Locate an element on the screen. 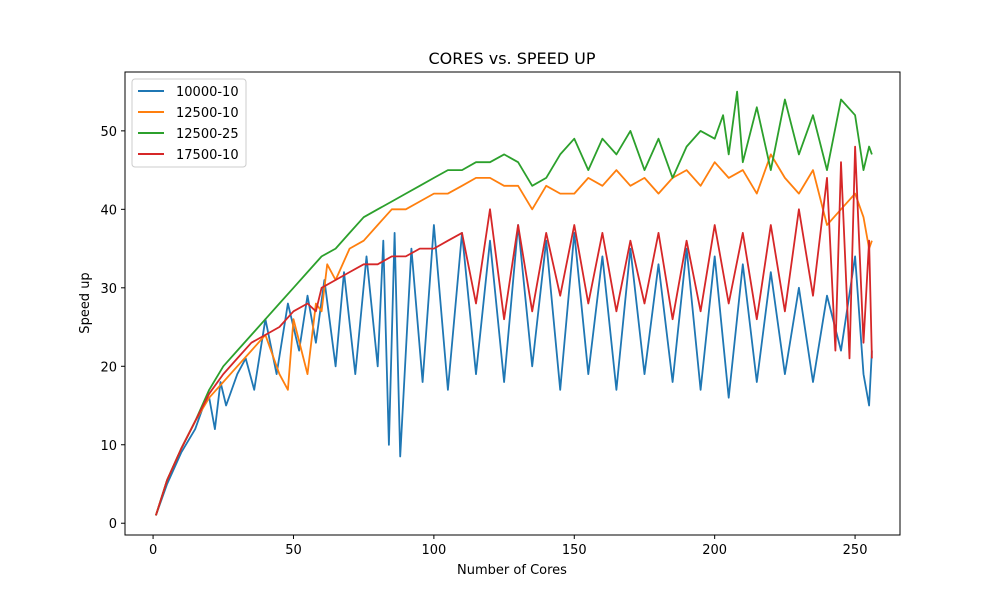  legend-box is located at coordinates (189, 123).